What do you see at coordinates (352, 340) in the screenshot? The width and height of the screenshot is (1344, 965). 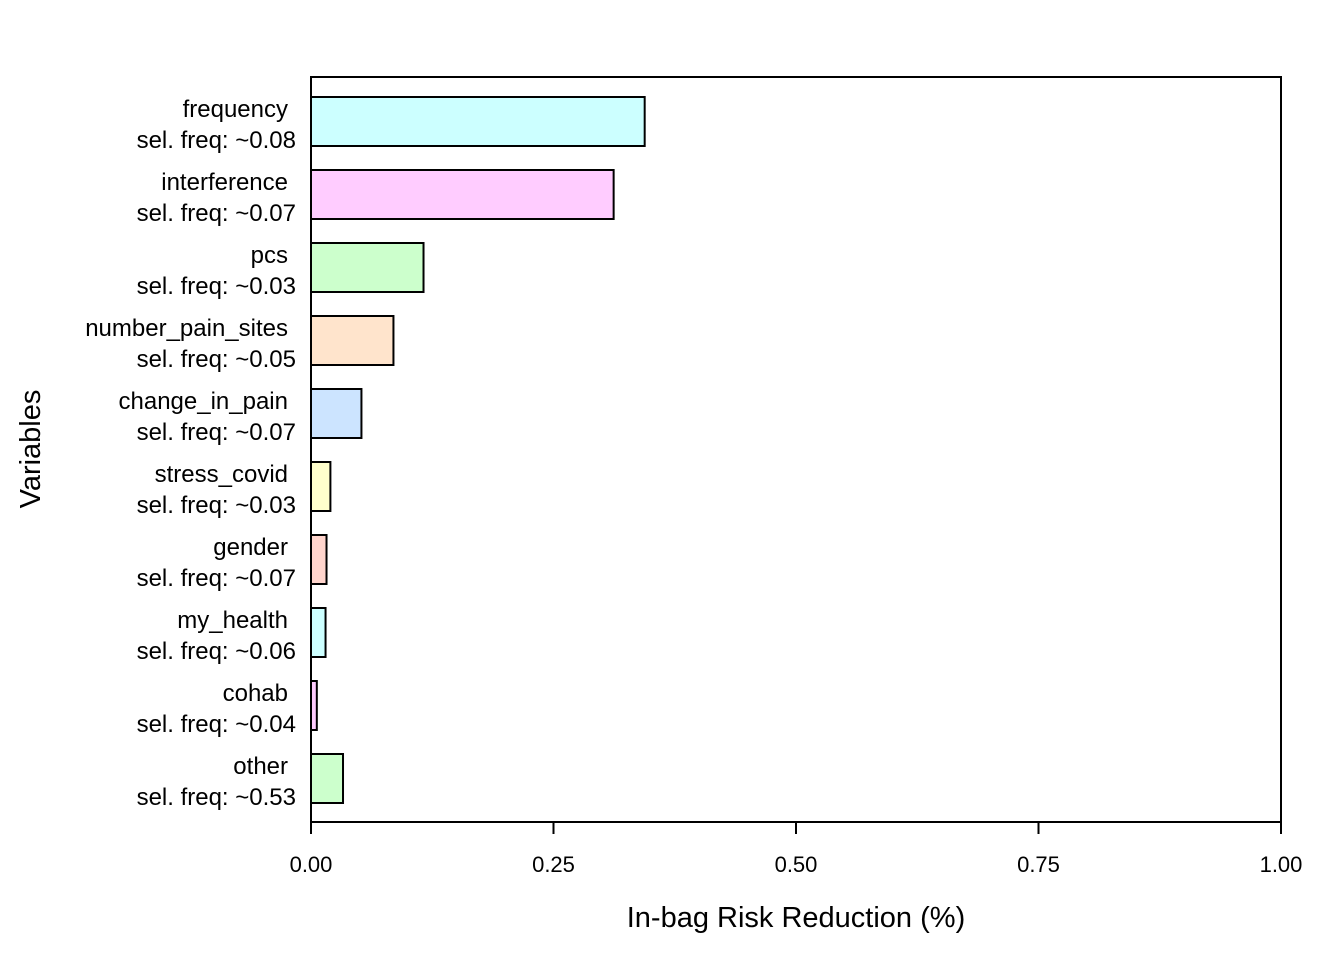 I see `bar-number-pain-sites` at bounding box center [352, 340].